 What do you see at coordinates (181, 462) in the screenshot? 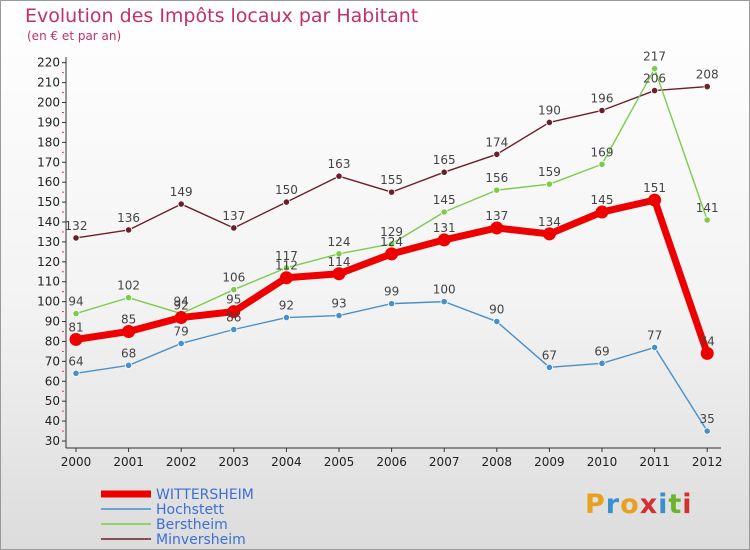
I see `x-tick-label: 2002` at bounding box center [181, 462].